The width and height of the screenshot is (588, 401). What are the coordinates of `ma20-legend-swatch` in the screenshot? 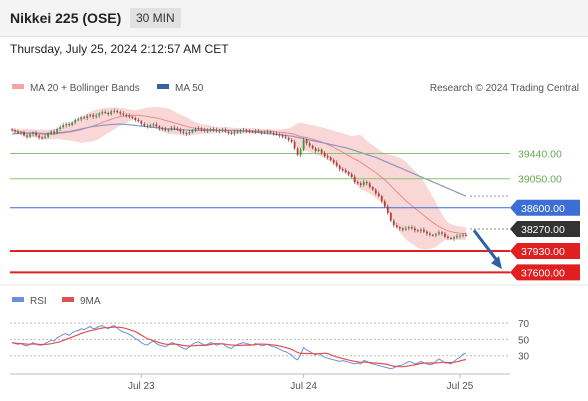 It's located at (18, 86).